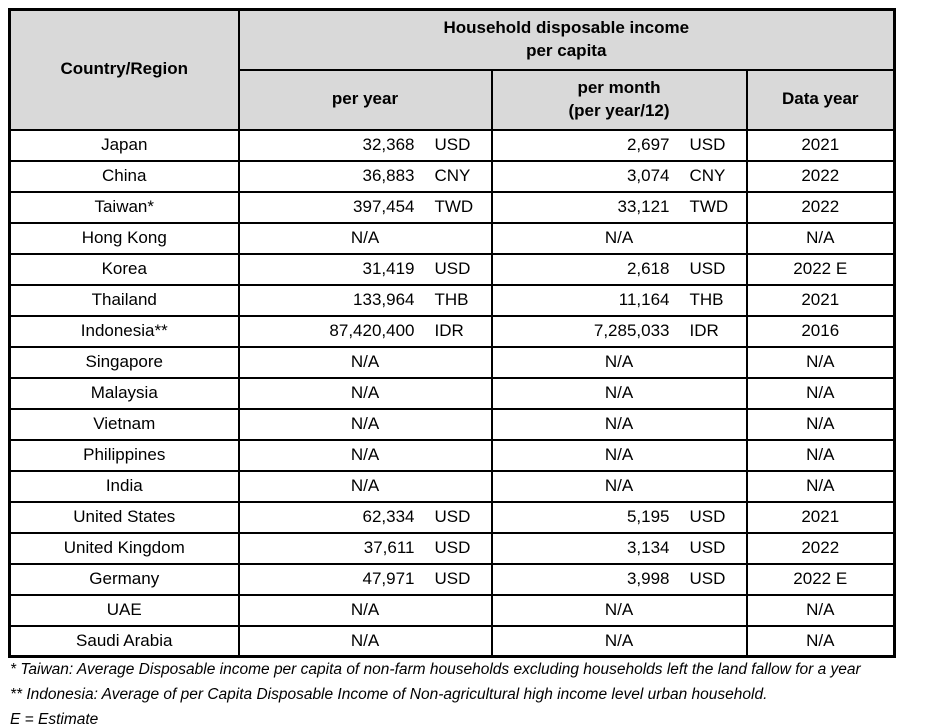 The height and width of the screenshot is (727, 932). Describe the element at coordinates (365, 517) in the screenshot. I see `per-year-cell: 62,334 USD` at that location.